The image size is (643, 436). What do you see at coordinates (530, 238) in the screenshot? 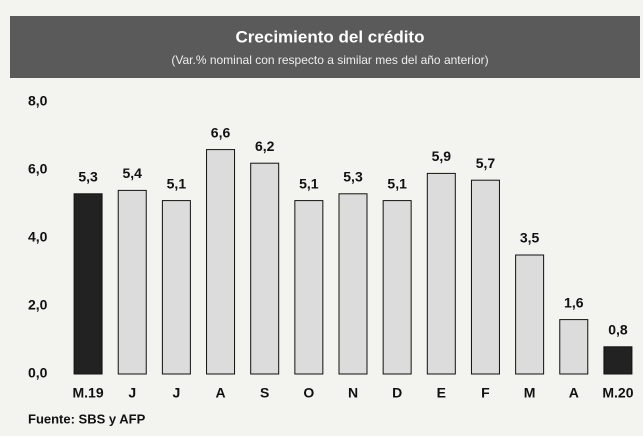
I see `value-label: 3,5` at bounding box center [530, 238].